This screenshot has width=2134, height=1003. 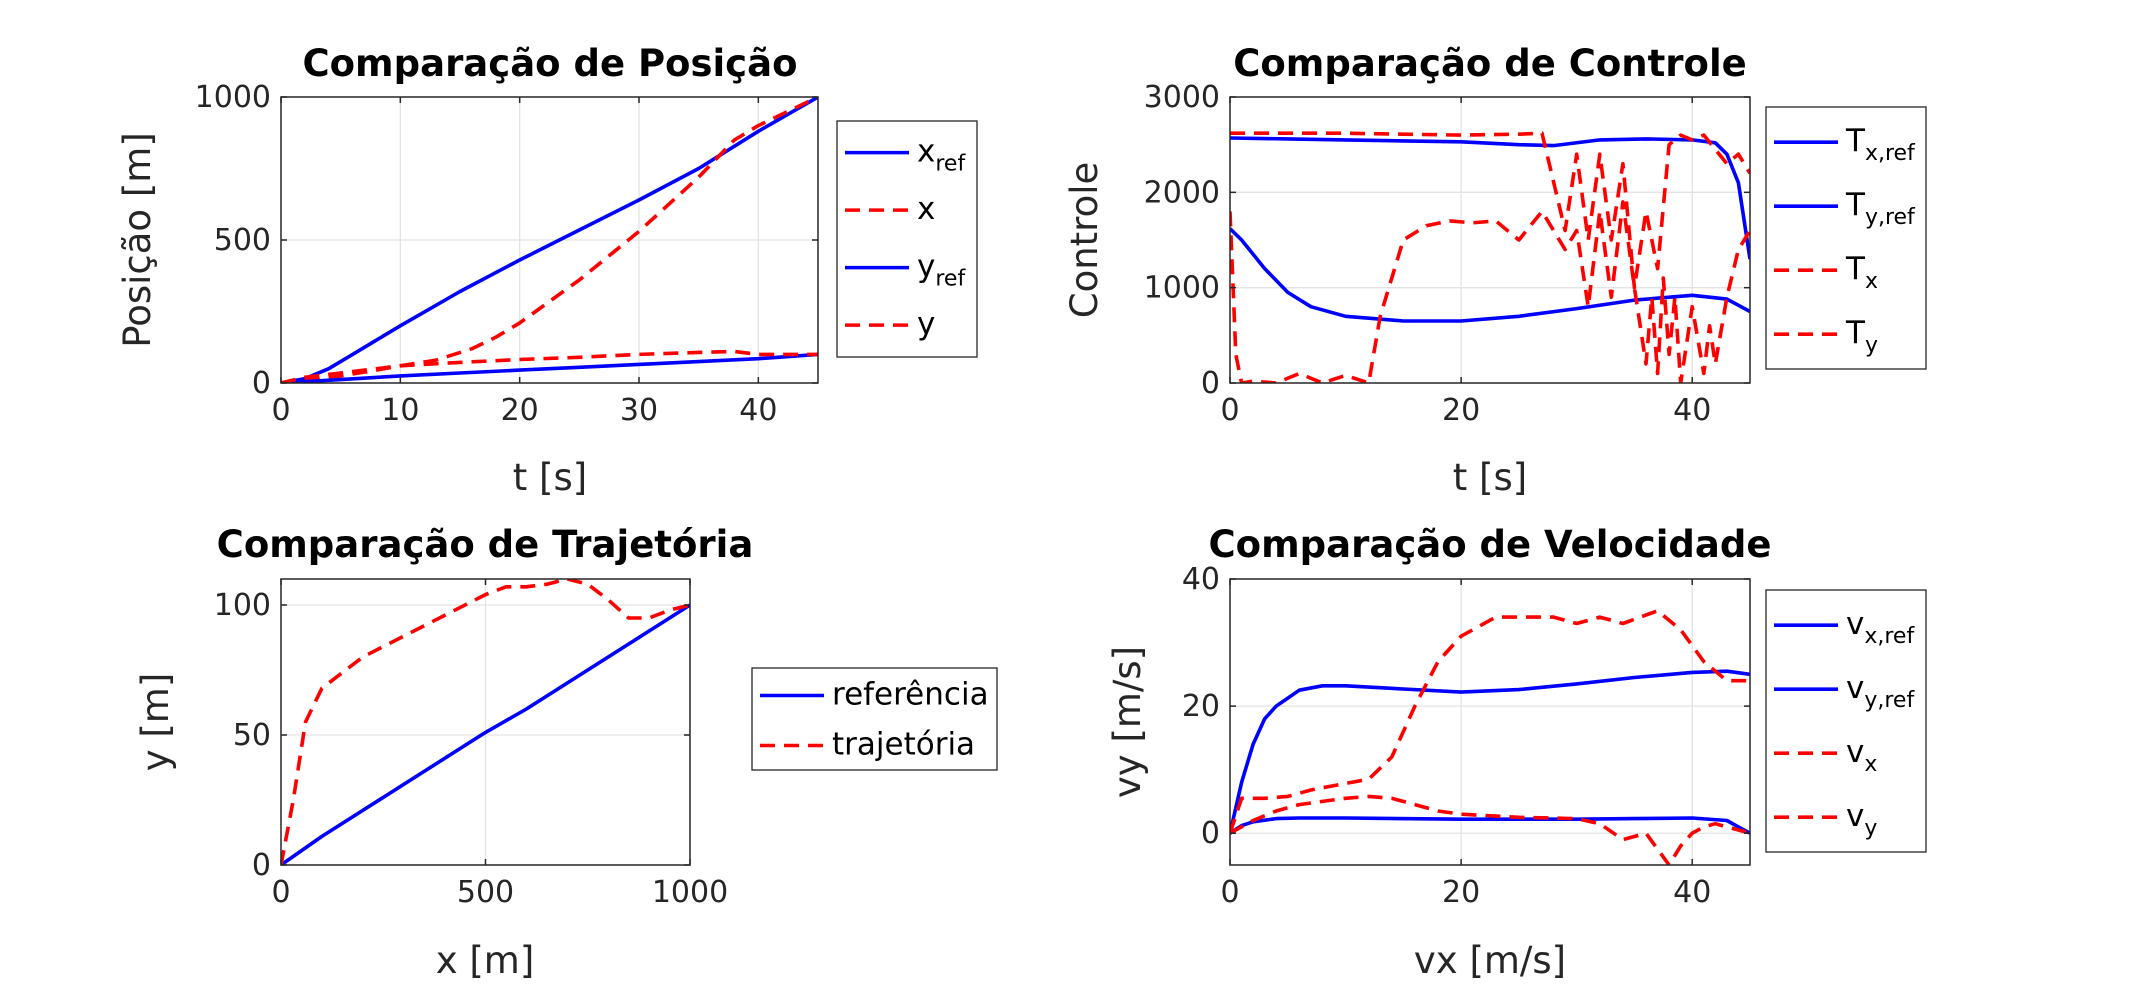 I want to click on legend-label-1: referência, so click(x=910, y=695).